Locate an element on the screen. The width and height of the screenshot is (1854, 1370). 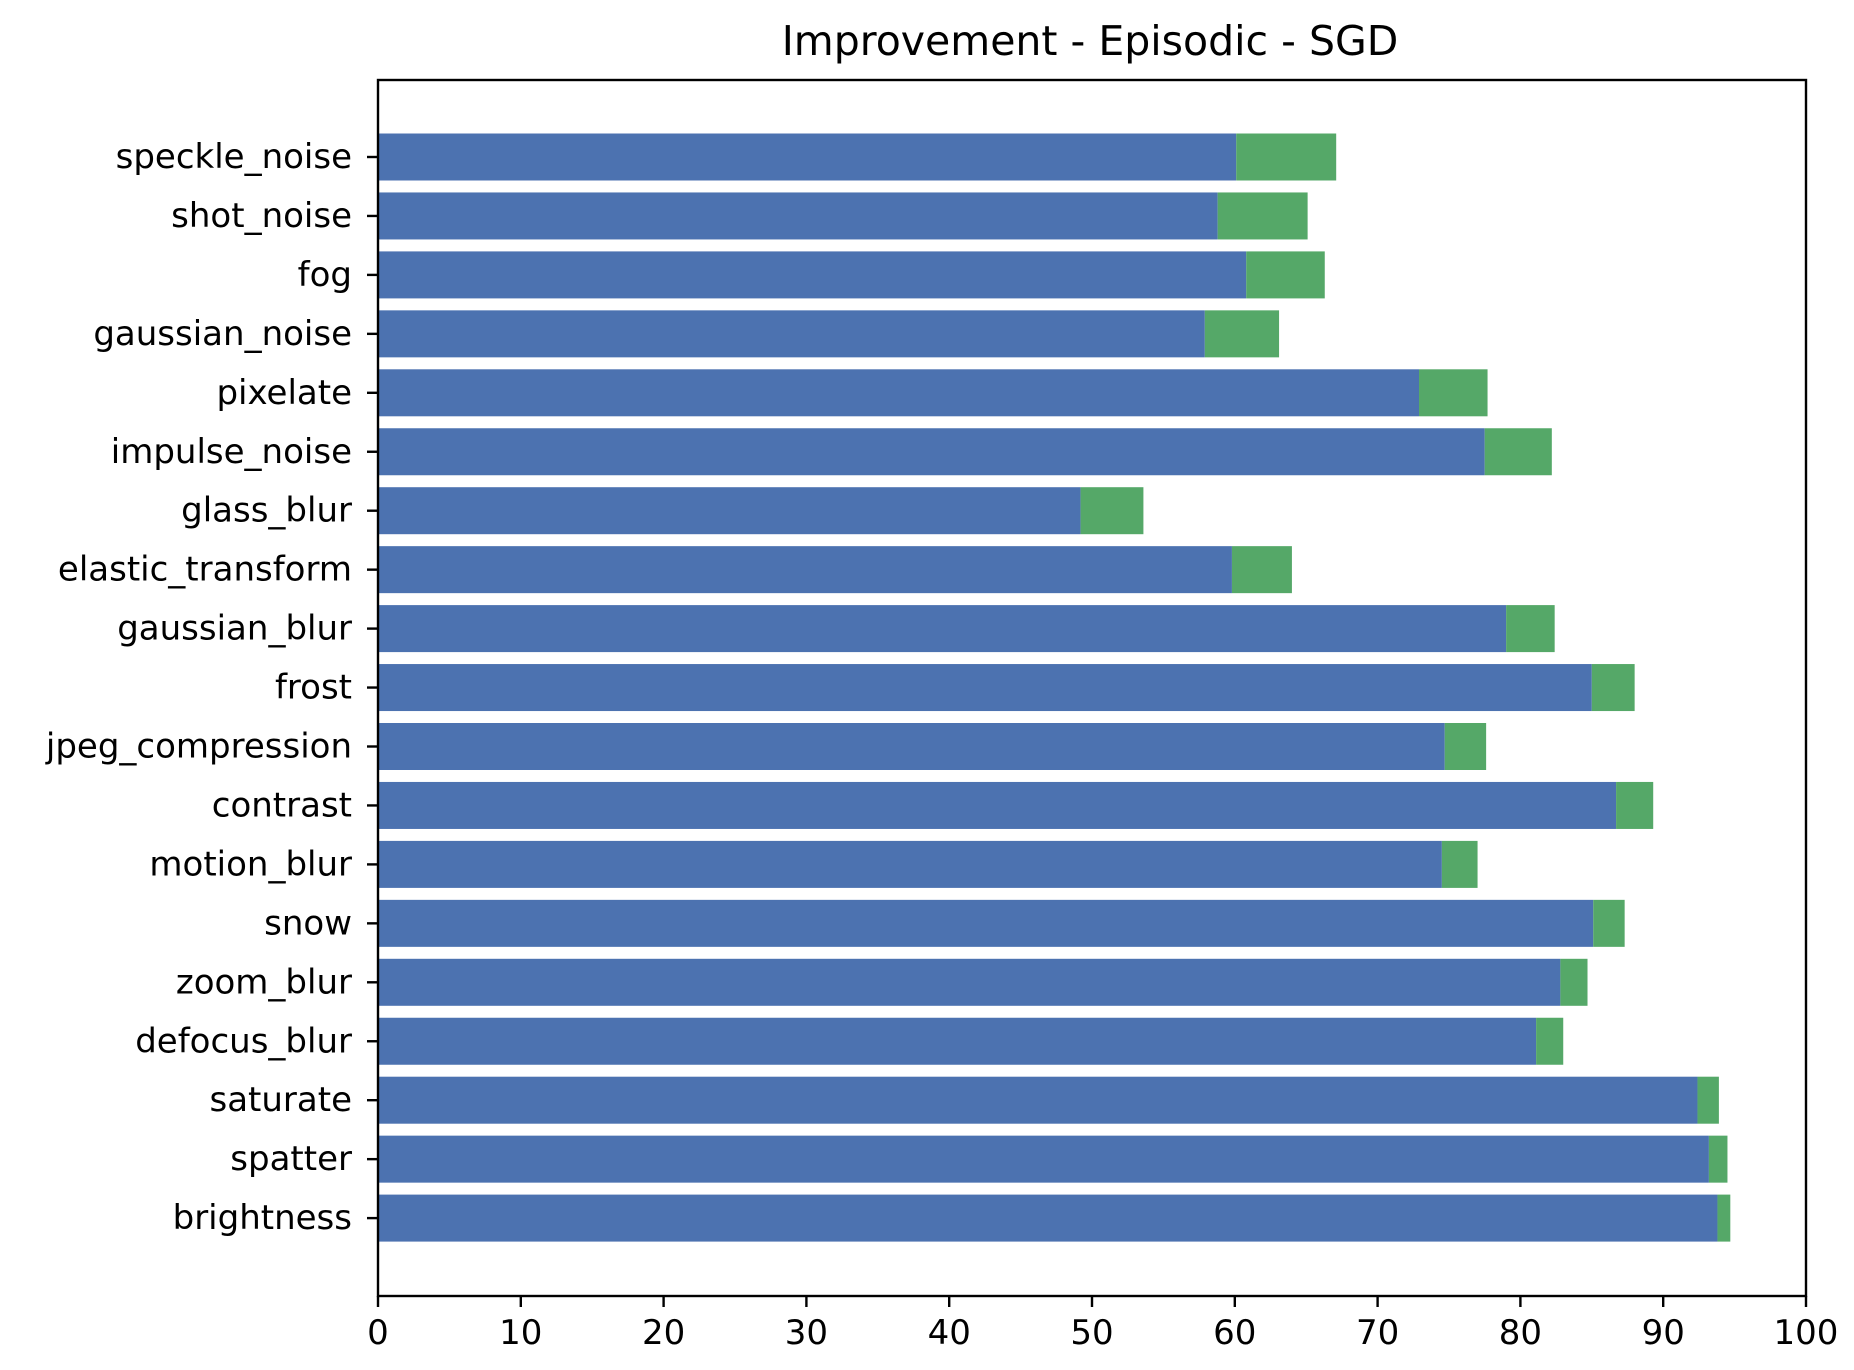
y-tick-label-impulse-noise: impulse_noise is located at coordinates (231, 452).